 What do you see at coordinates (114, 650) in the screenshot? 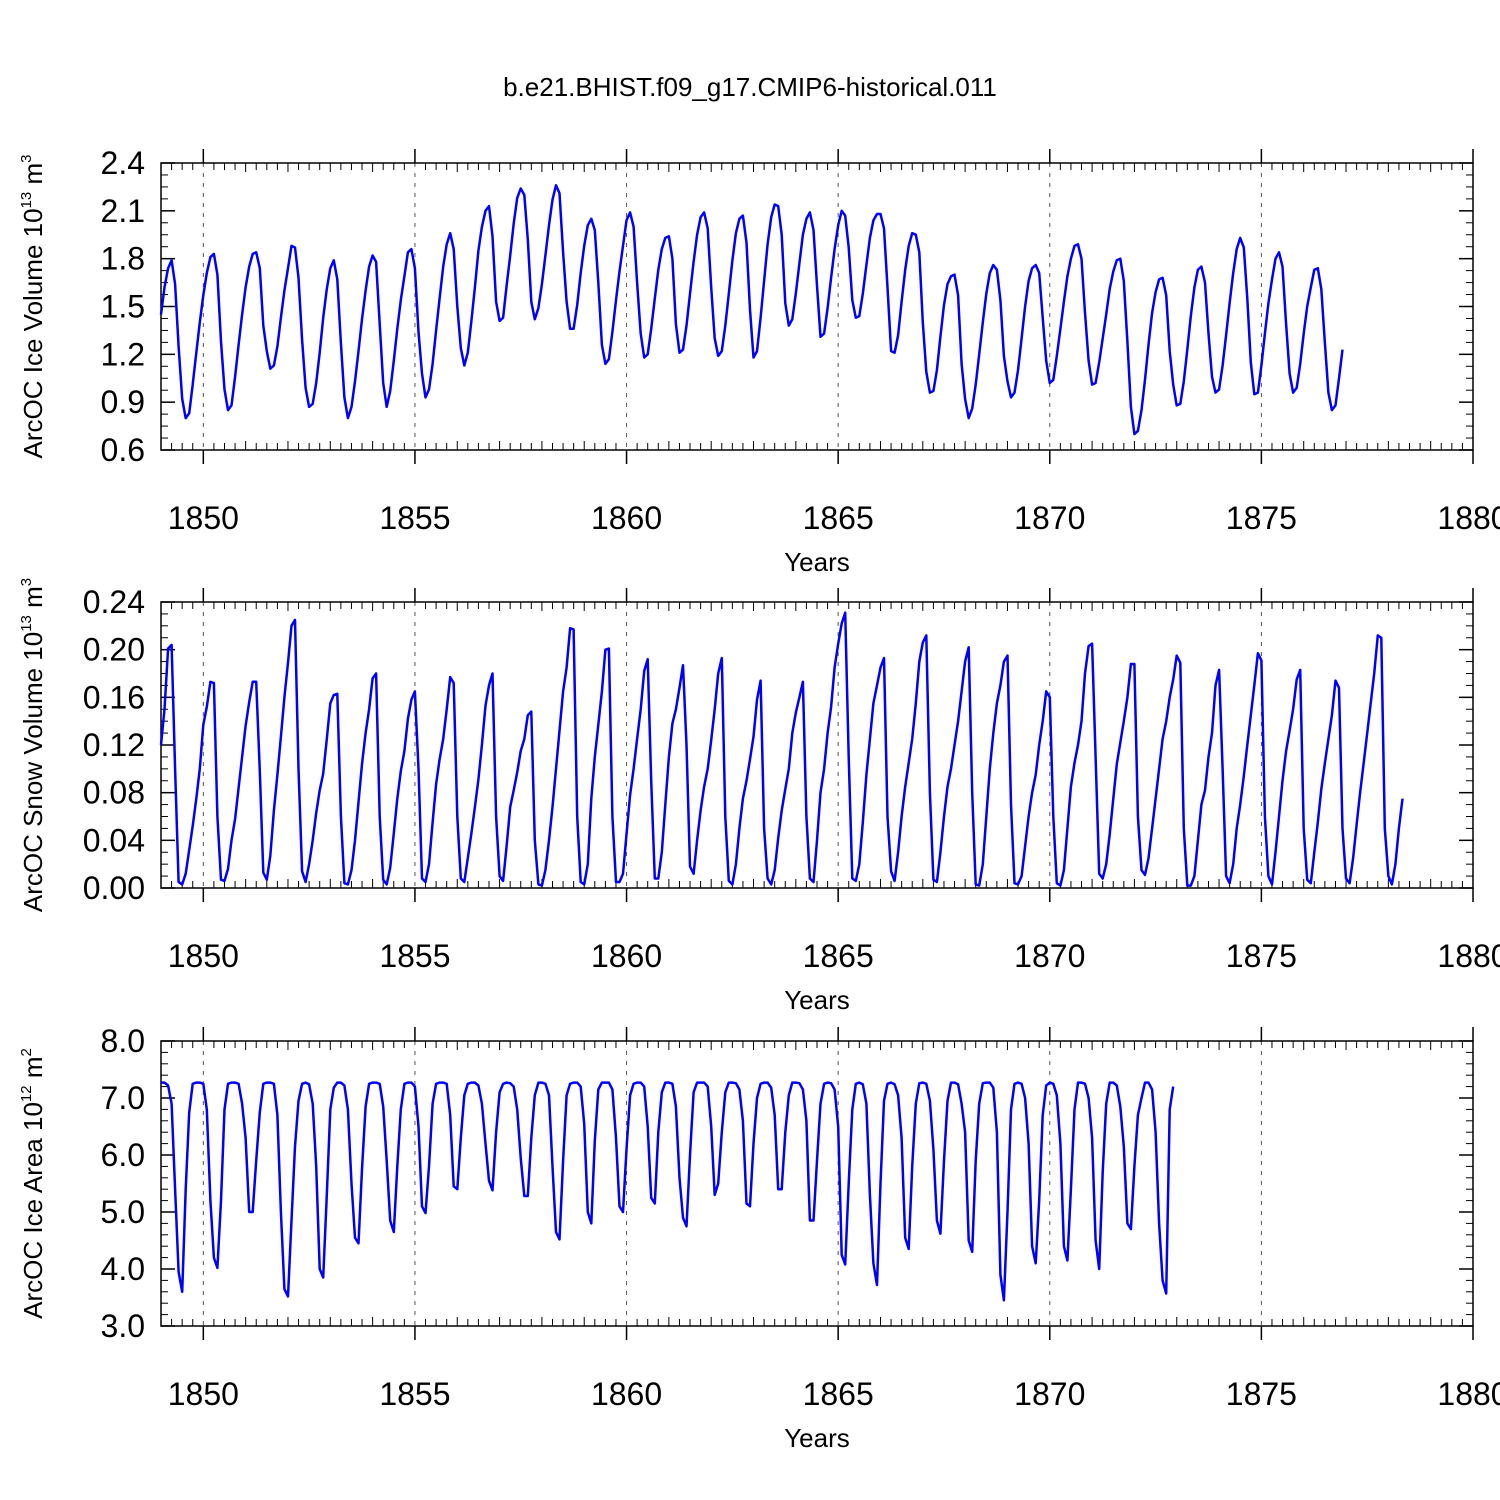
I see `y-tick-label: 0.20` at bounding box center [114, 650].